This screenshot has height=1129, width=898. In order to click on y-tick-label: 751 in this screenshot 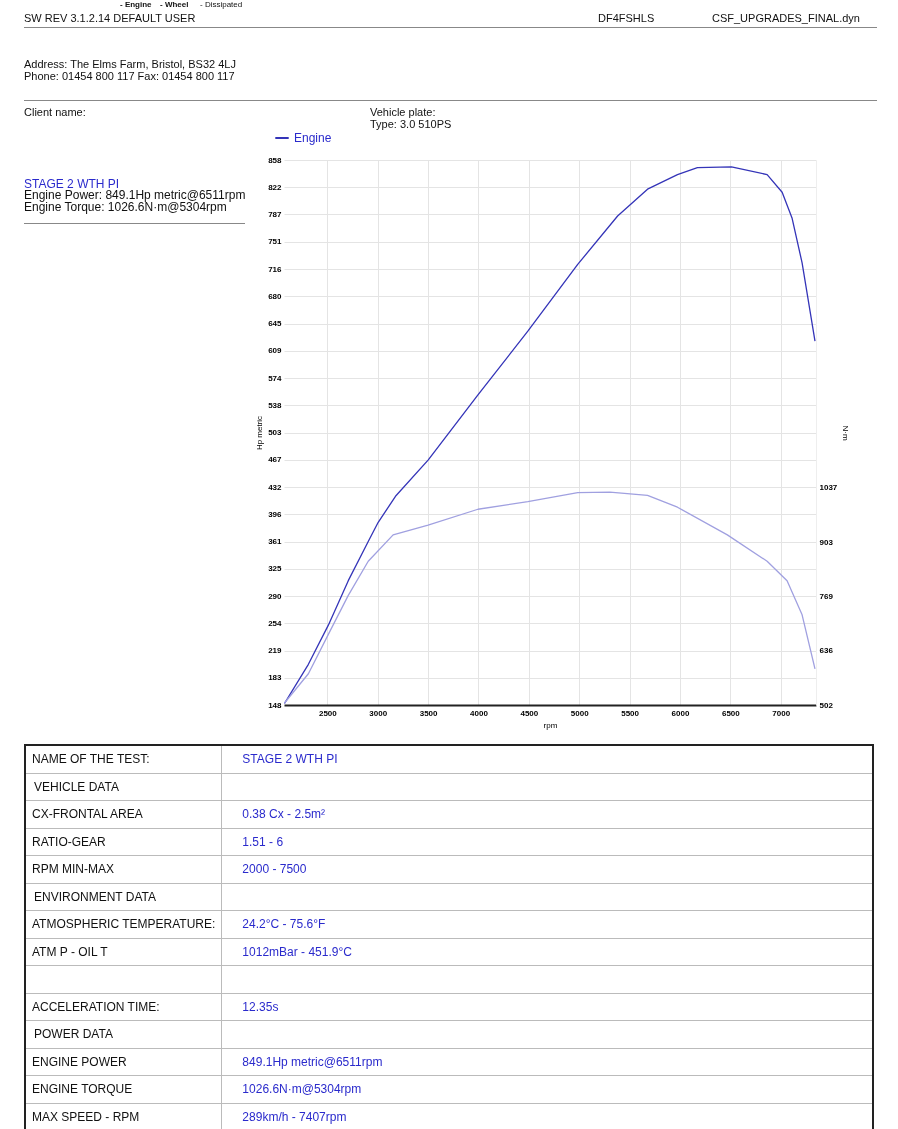, I will do `click(275, 242)`.